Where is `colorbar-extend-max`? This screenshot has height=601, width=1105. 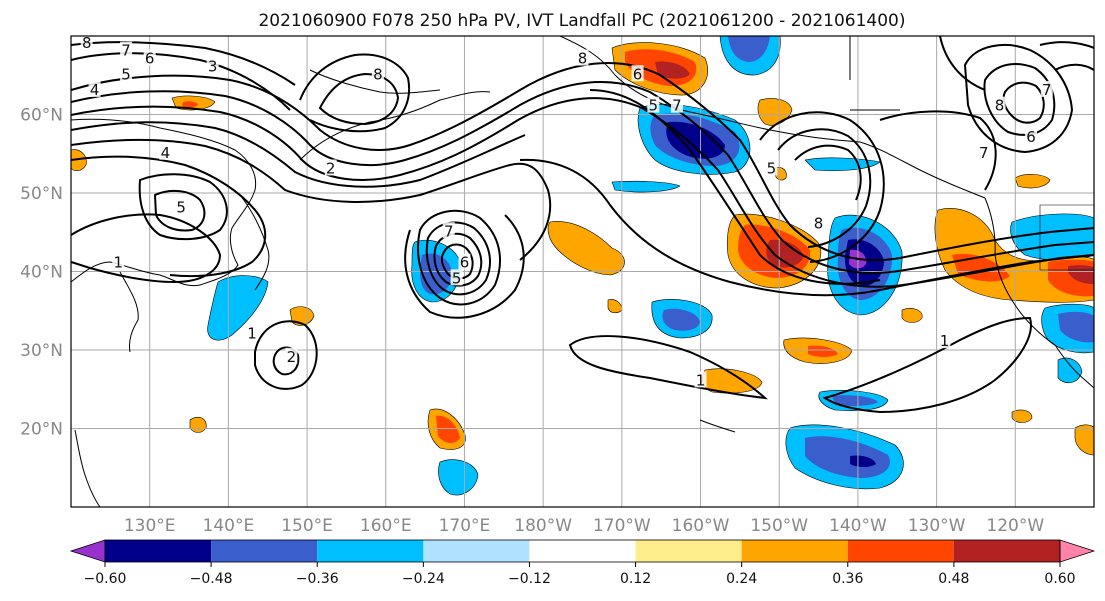 colorbar-extend-max is located at coordinates (1077, 551).